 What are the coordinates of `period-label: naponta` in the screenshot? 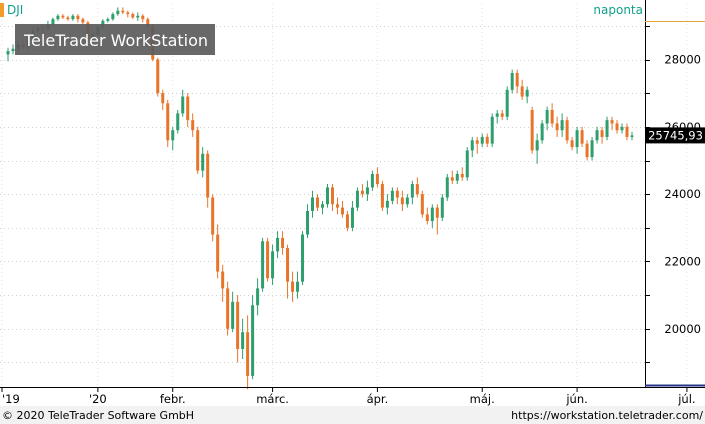 It's located at (618, 10).